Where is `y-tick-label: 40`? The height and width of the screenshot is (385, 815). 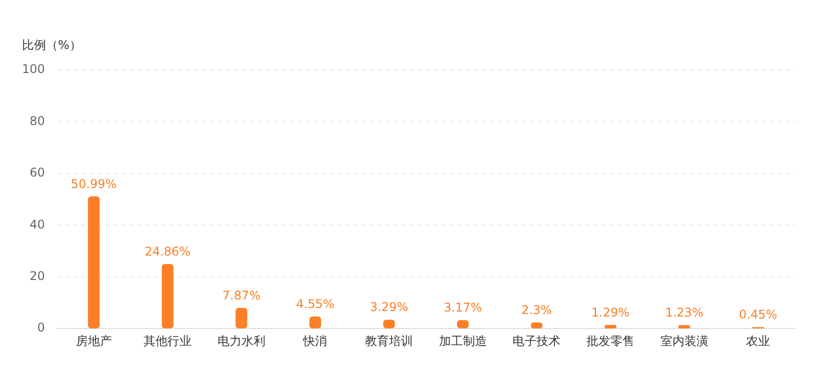
y-tick-label: 40 is located at coordinates (37, 224).